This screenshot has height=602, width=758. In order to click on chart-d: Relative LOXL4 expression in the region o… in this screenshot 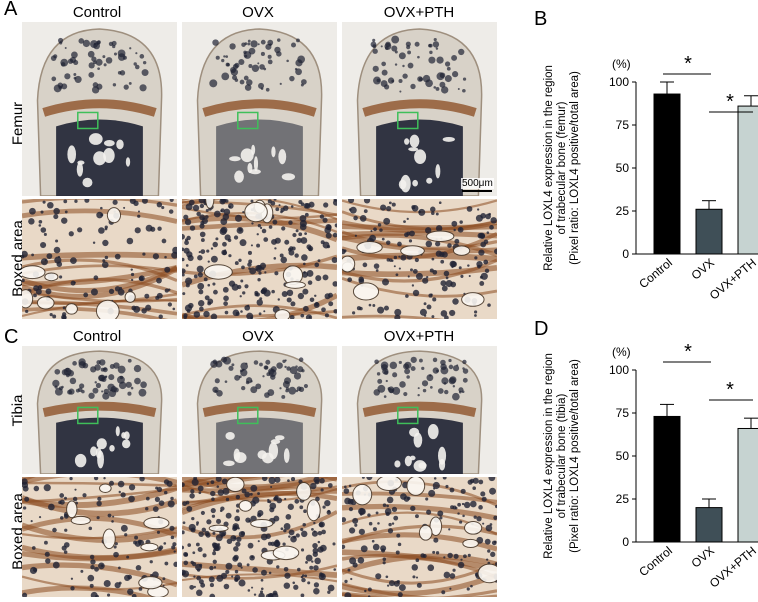, I will do `click(649, 464)`.